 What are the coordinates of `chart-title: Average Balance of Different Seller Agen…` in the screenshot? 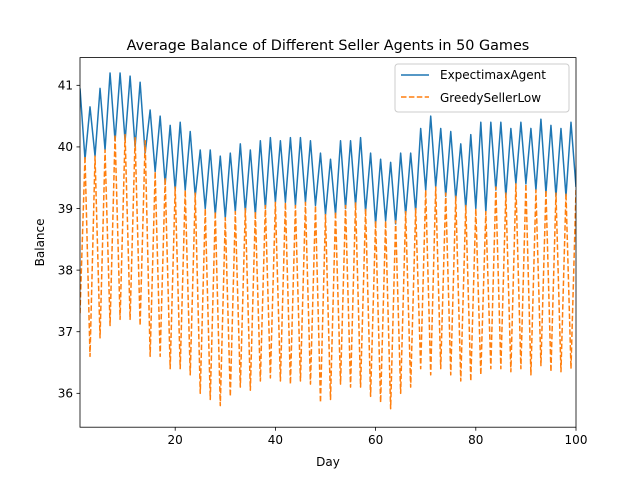 It's located at (328, 46).